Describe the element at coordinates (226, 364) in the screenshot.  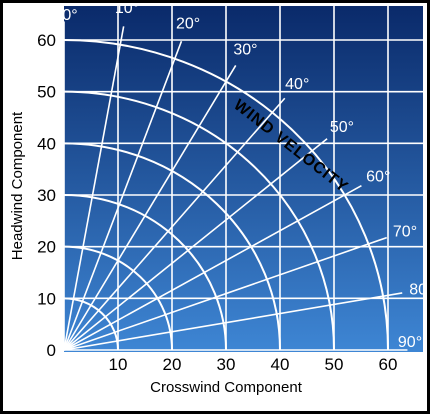
I see `x-tick-label: 30` at that location.